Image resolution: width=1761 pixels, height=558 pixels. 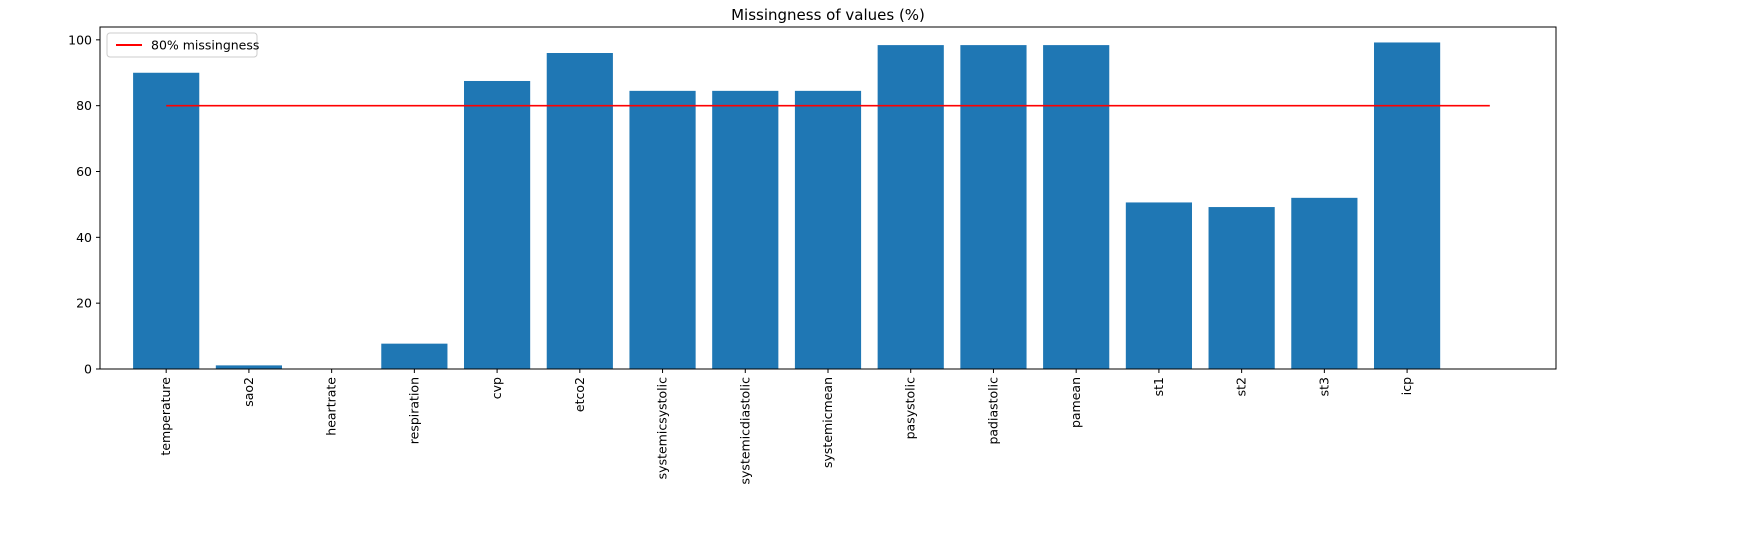 I want to click on y-tick-label-20: 20, so click(x=84, y=303).